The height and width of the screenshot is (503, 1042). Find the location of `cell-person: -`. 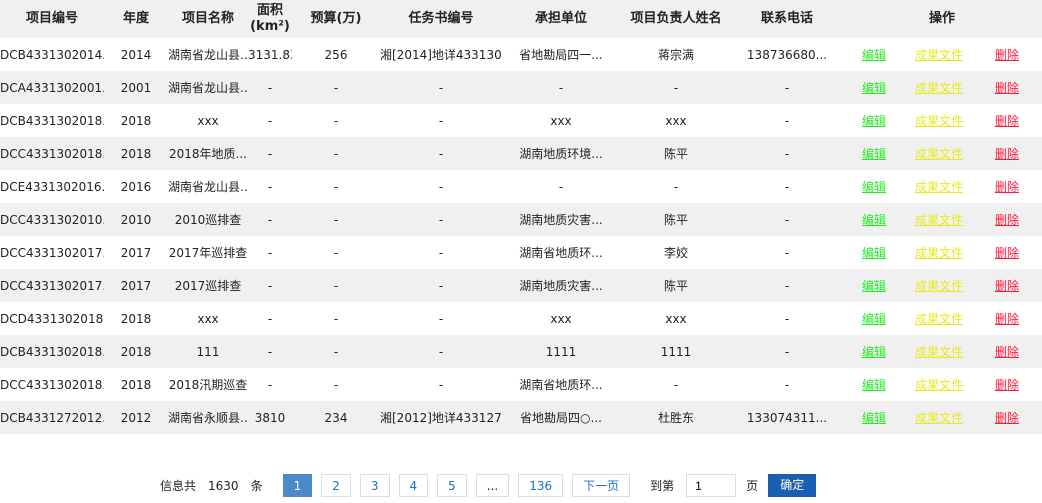

cell-person: - is located at coordinates (676, 384).